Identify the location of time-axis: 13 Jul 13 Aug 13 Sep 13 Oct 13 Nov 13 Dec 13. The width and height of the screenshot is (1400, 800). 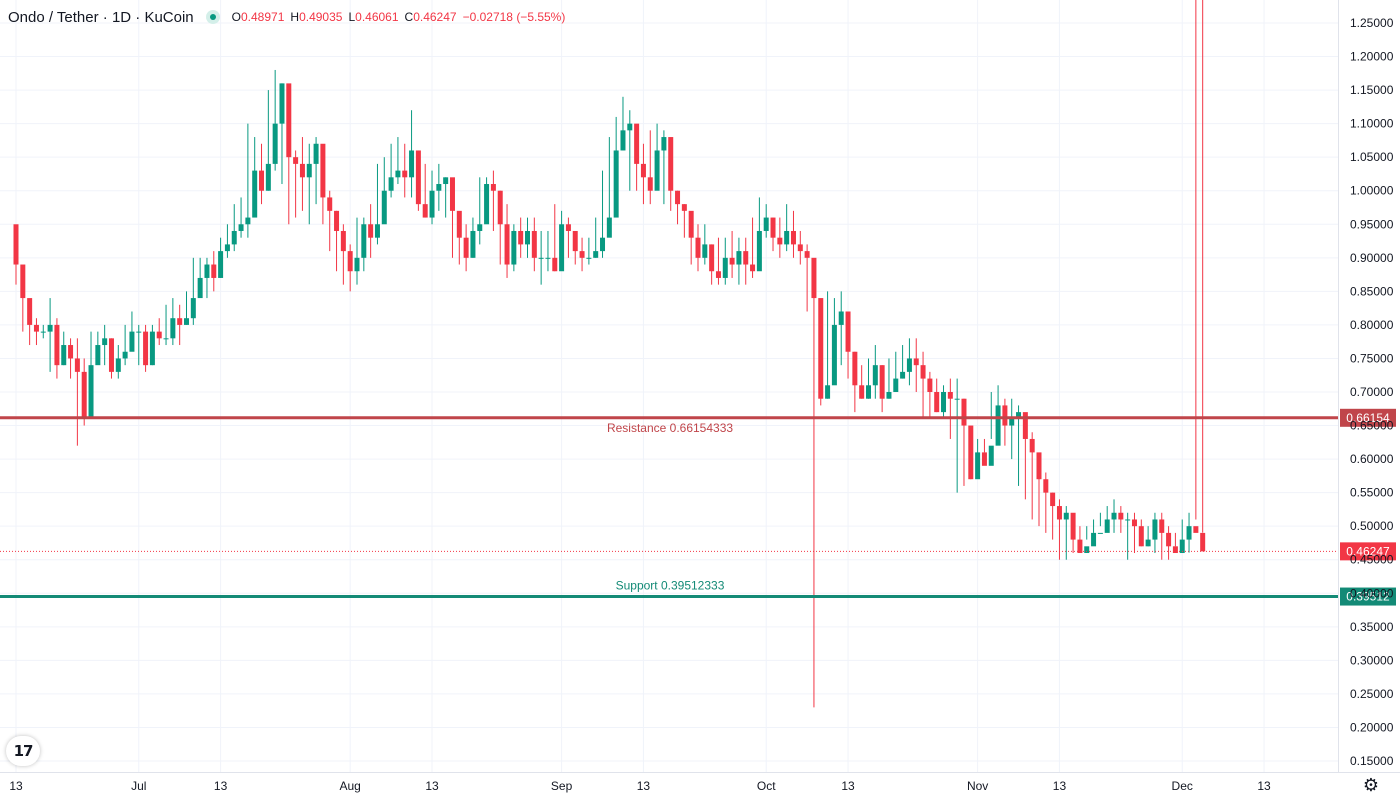
(700, 783).